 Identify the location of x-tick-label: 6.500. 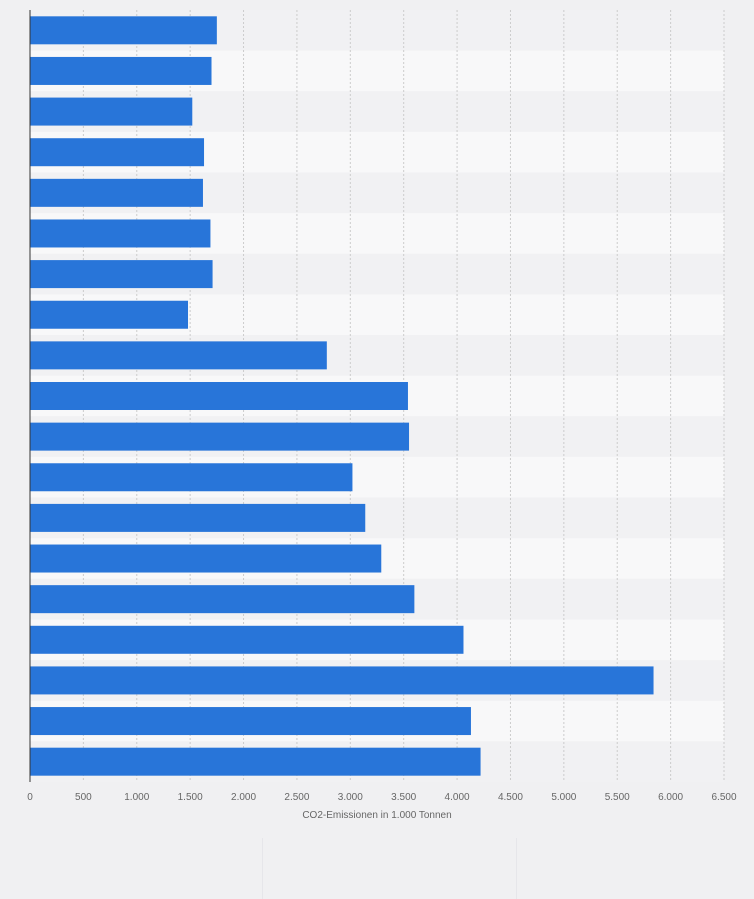
(723, 797).